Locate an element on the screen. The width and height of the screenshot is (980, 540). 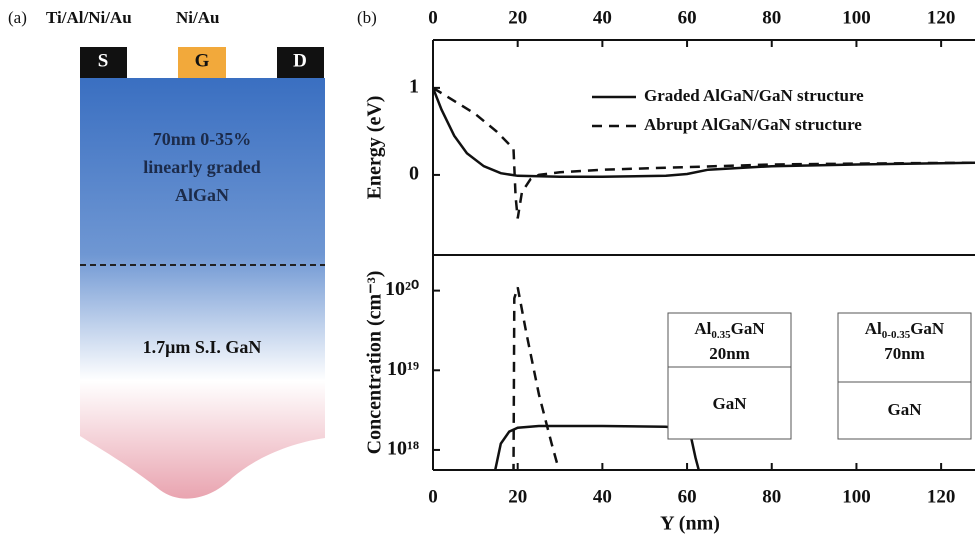
y-axis-label: Energy (eV) is located at coordinates (375, 148).